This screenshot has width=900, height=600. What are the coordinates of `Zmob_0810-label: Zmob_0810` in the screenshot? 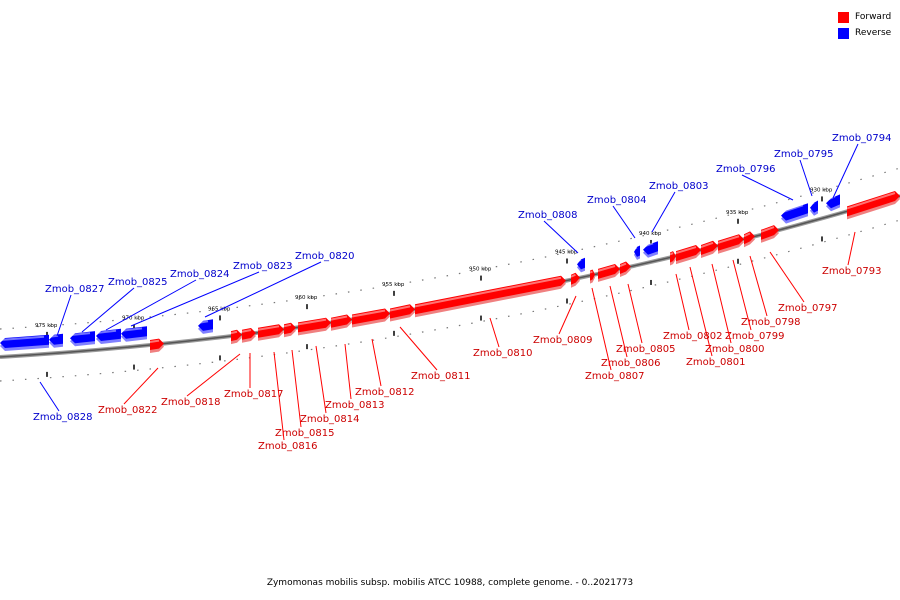 It's located at (503, 353).